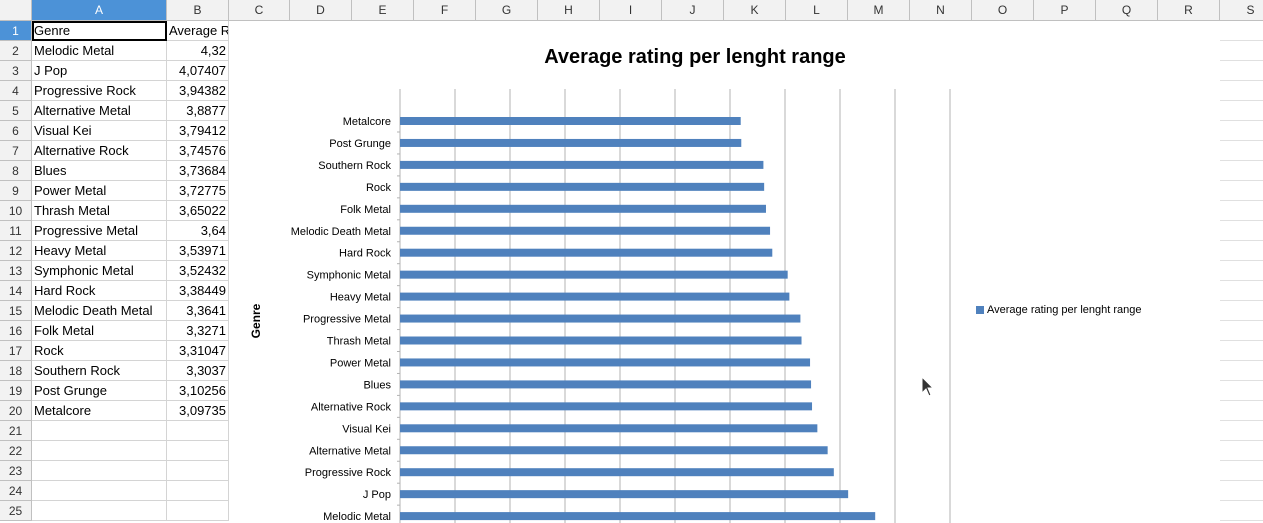  What do you see at coordinates (16, 451) in the screenshot?
I see `row-header-22: 22` at bounding box center [16, 451].